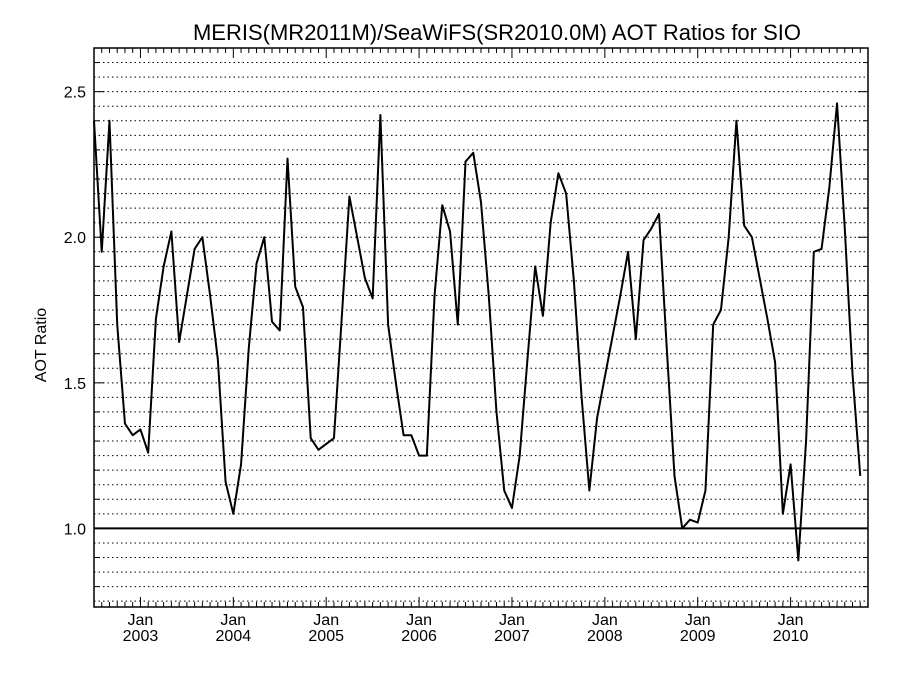 This screenshot has width=900, height=675. Describe the element at coordinates (41, 345) in the screenshot. I see `y-axis-label: AOT Ratio` at that location.